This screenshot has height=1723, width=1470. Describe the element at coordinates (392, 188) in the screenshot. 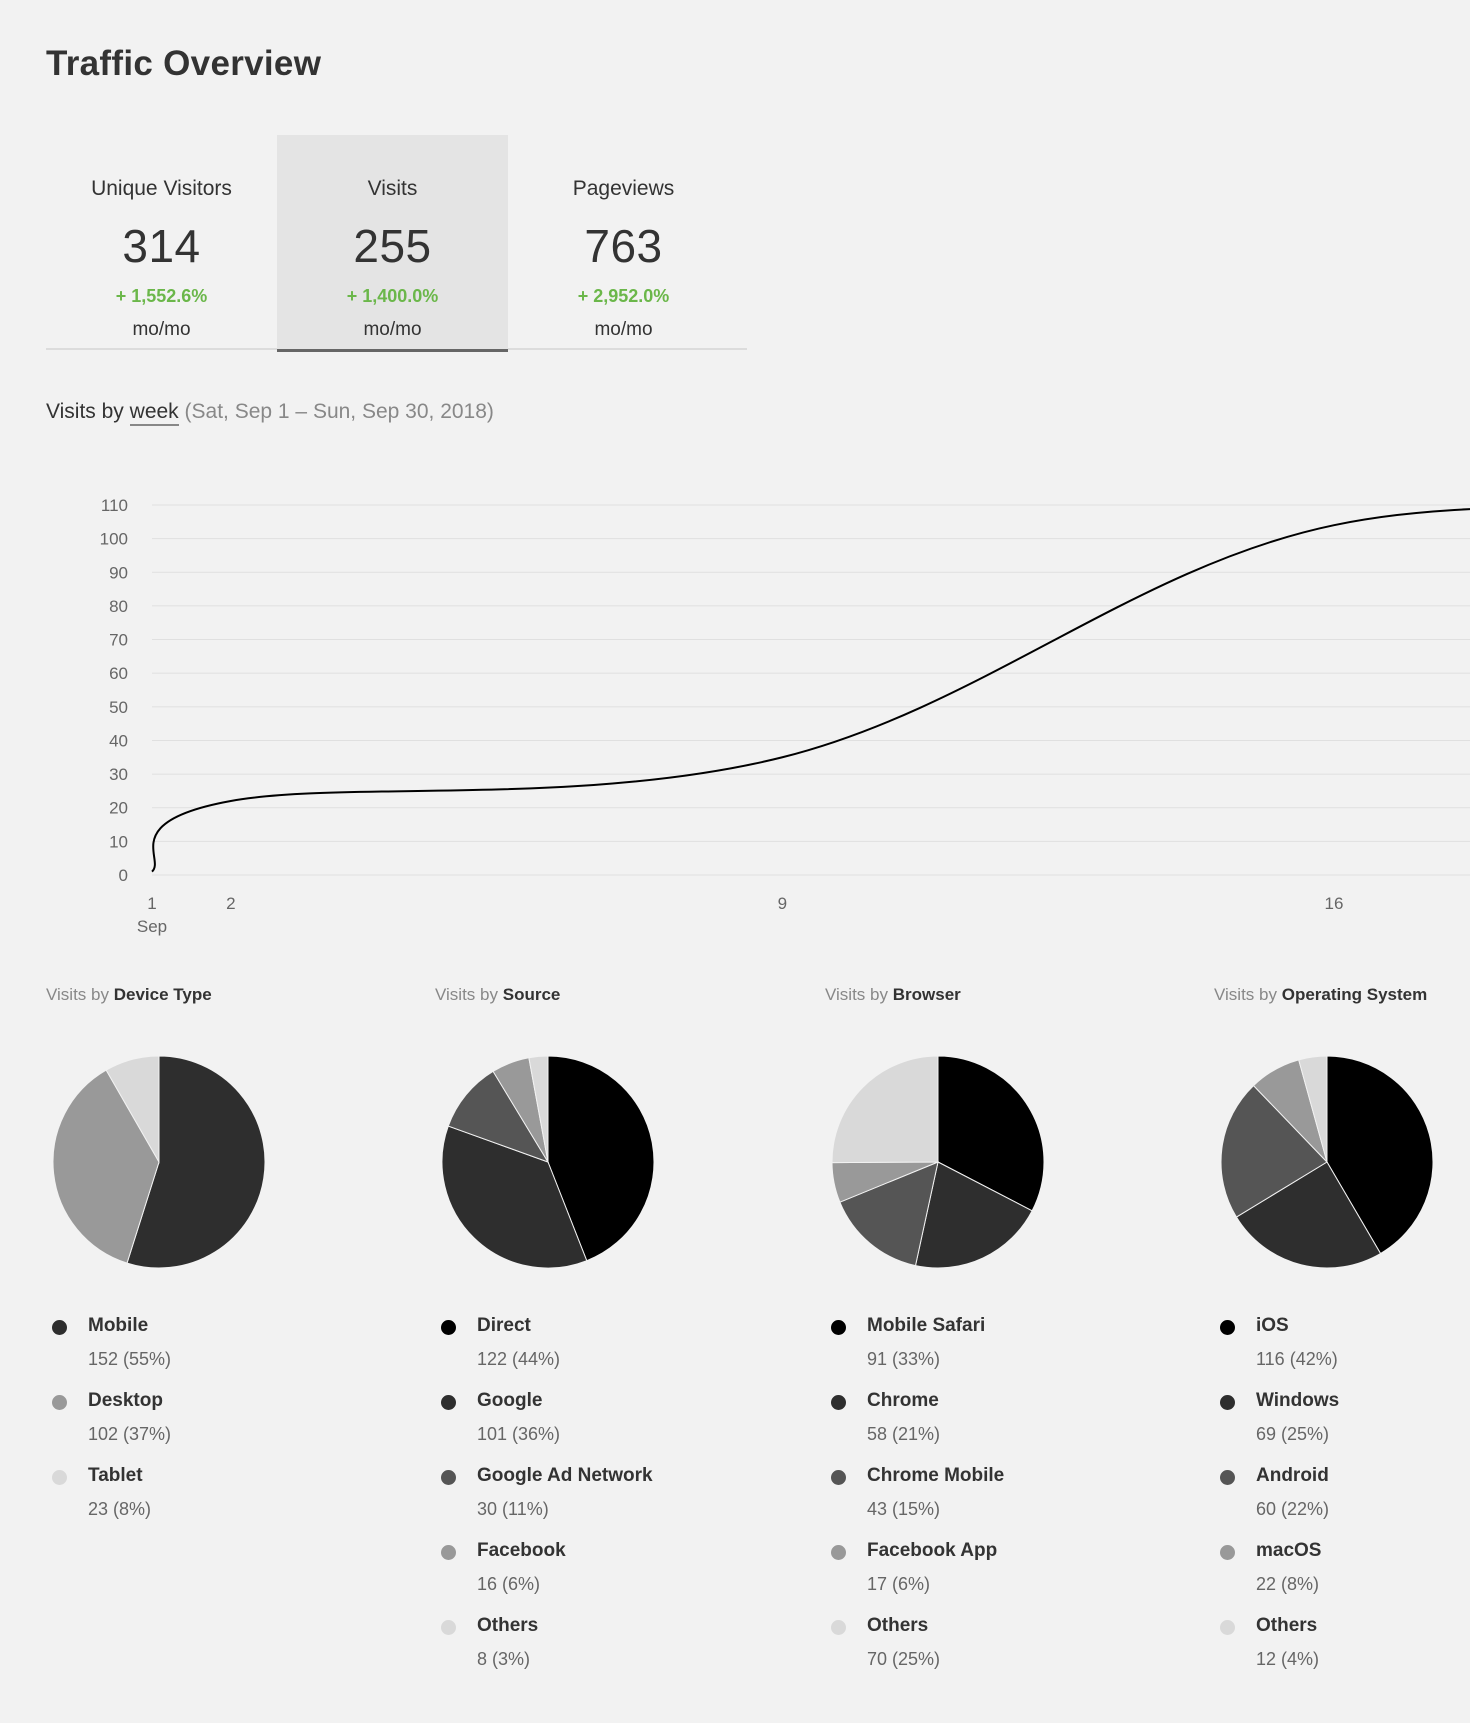

I see `metric-label: Visits` at that location.